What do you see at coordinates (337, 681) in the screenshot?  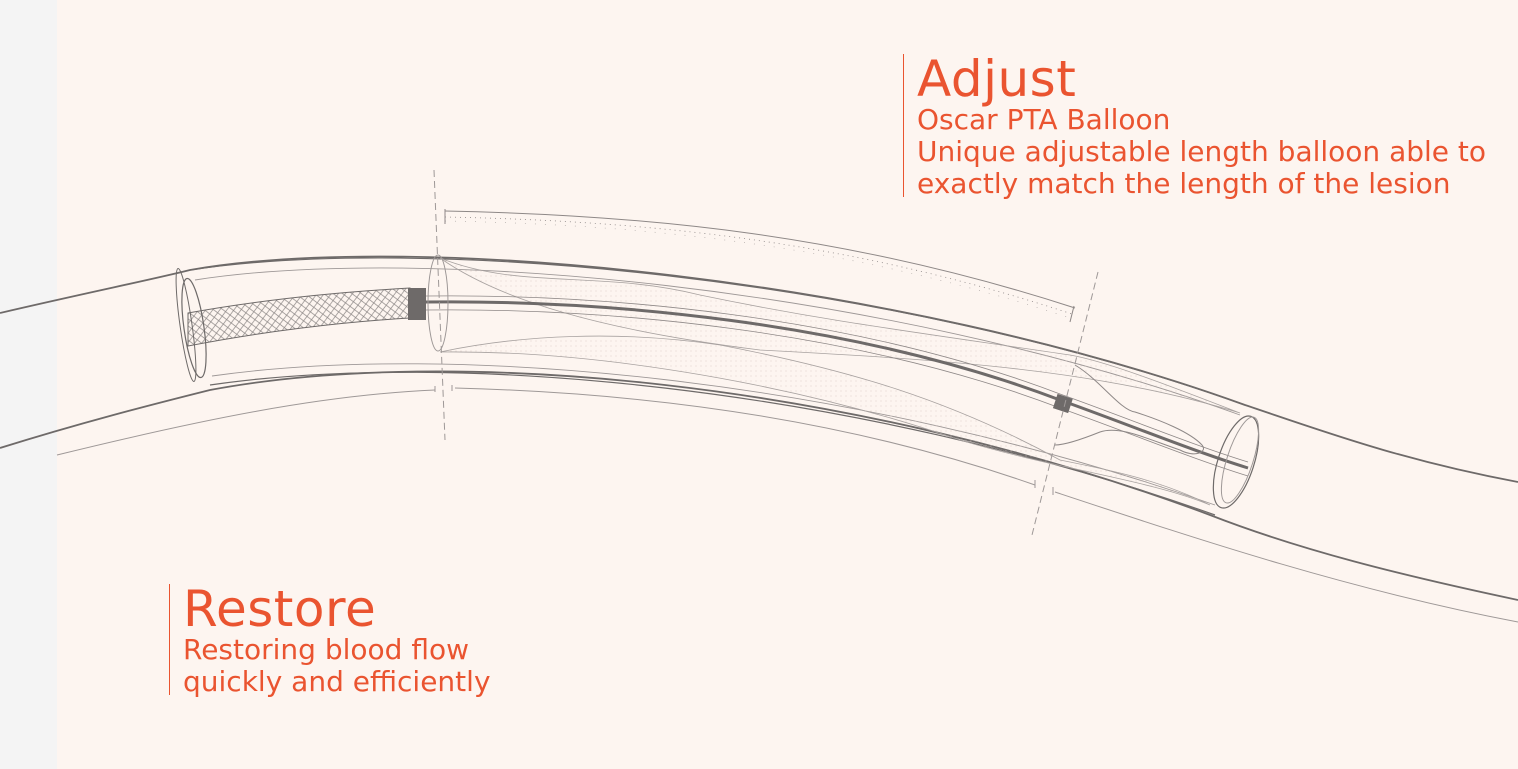 I see `callout-restore-line2: quickly and efficiently` at bounding box center [337, 681].